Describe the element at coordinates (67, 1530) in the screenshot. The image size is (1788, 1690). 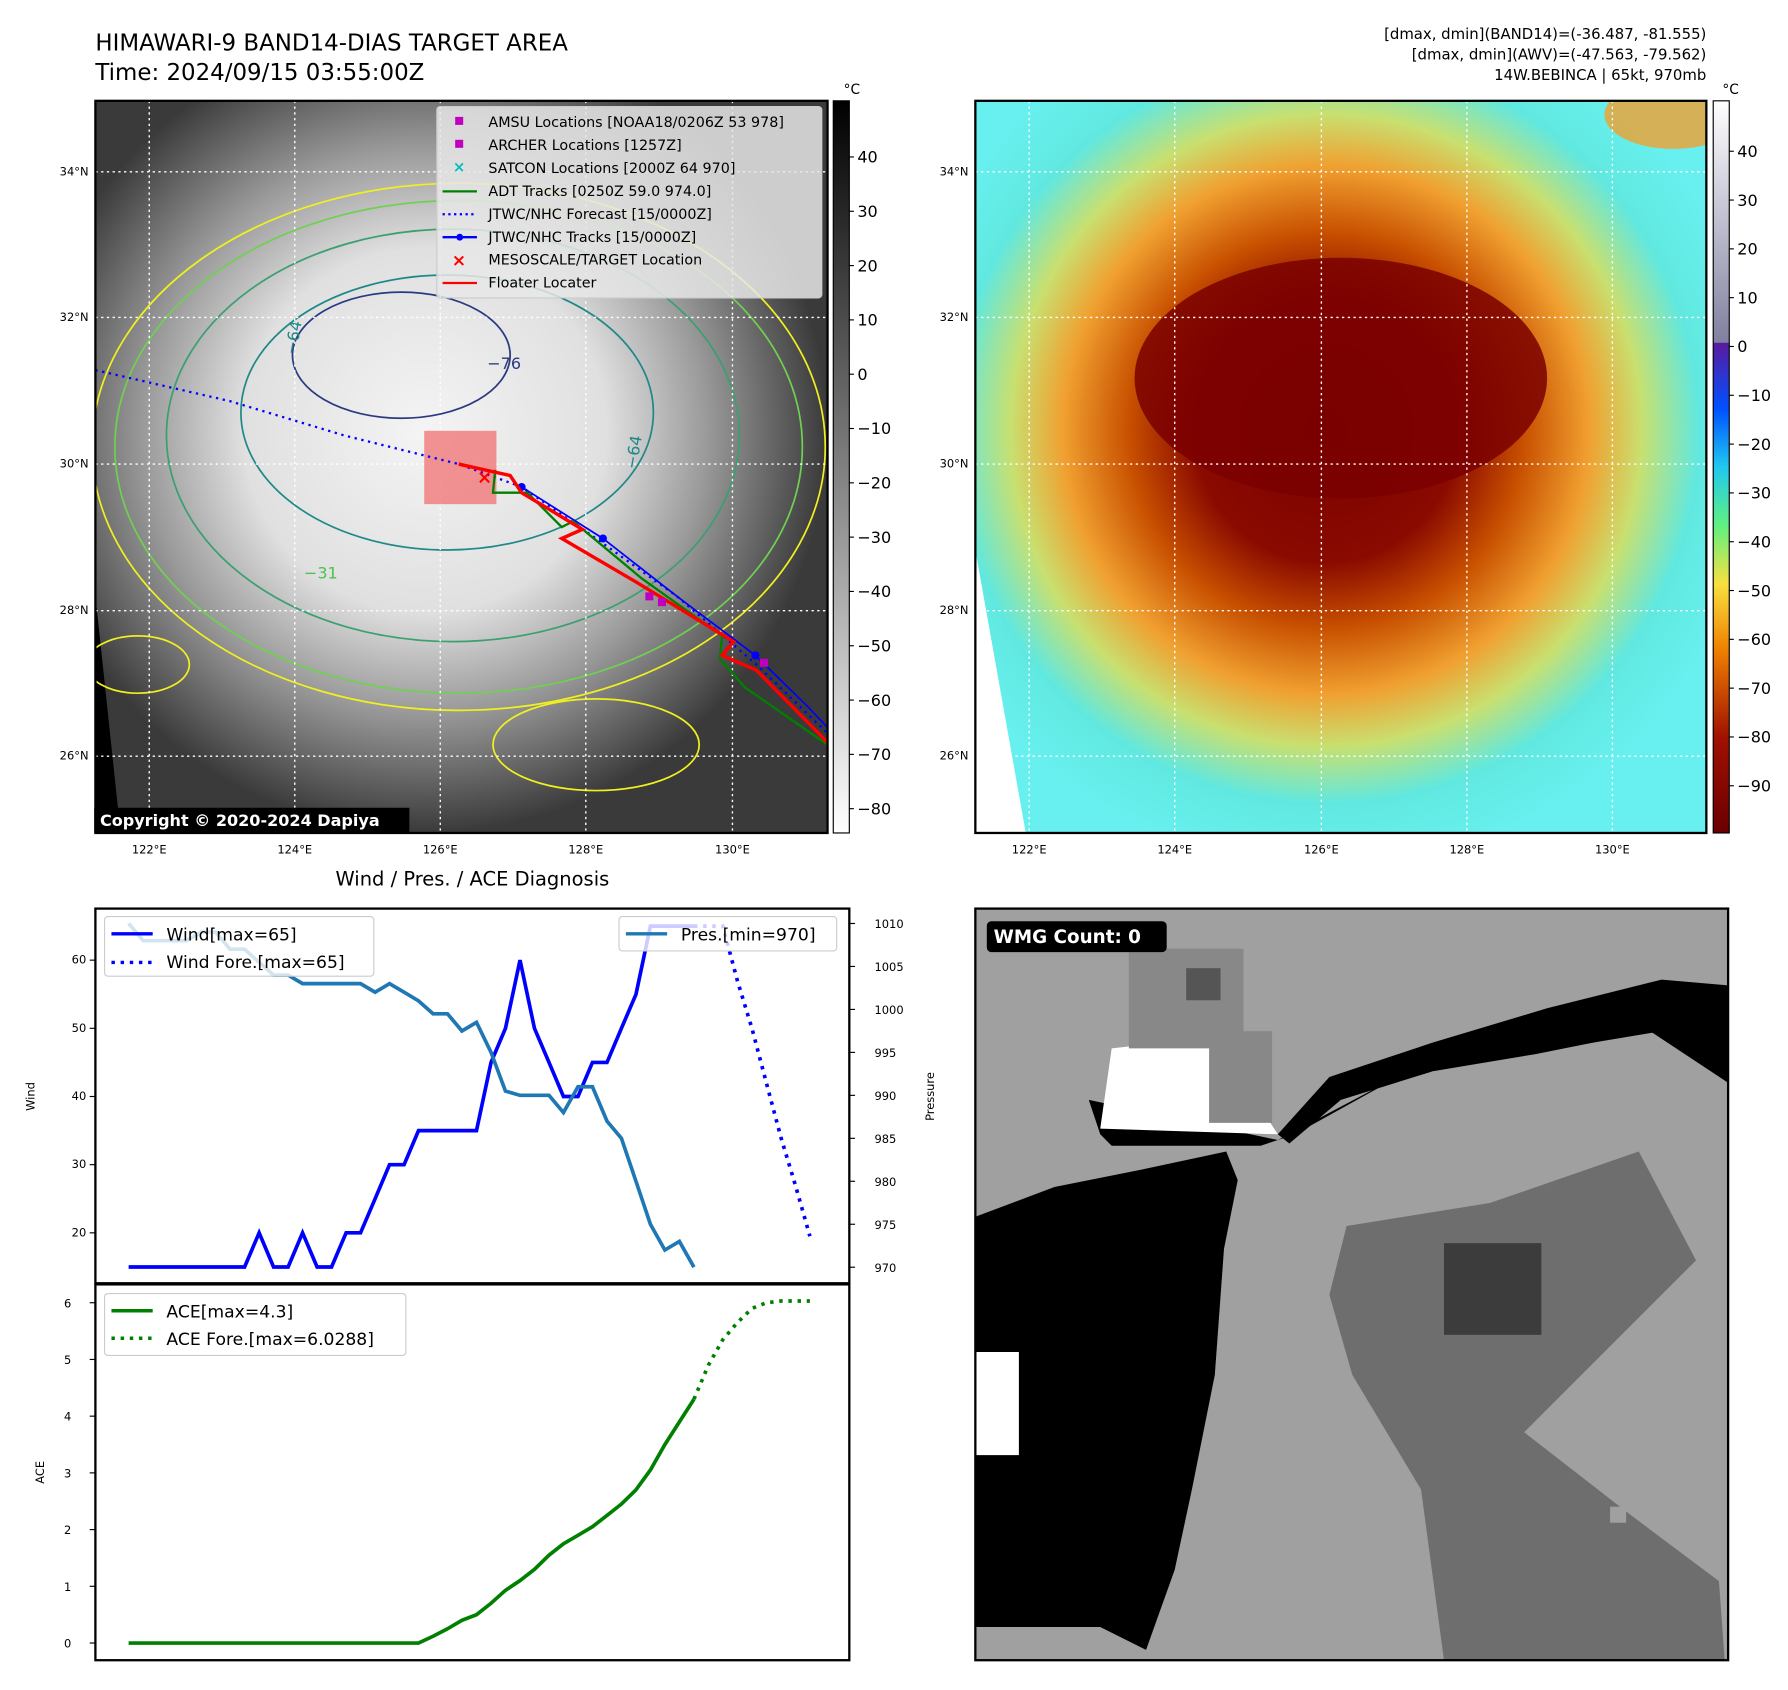
I see `ace-tick-label: 2` at that location.